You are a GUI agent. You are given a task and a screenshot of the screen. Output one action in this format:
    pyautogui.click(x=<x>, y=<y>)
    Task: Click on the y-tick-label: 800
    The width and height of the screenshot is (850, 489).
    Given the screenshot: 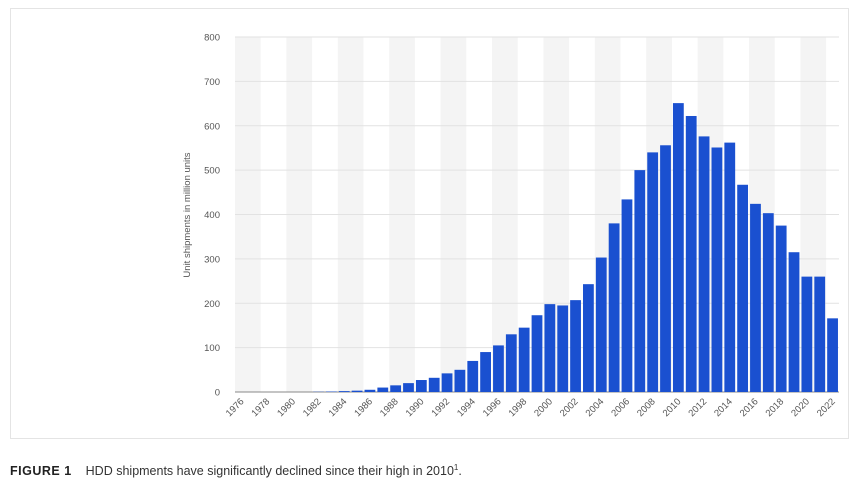 What is the action you would take?
    pyautogui.click(x=212, y=38)
    